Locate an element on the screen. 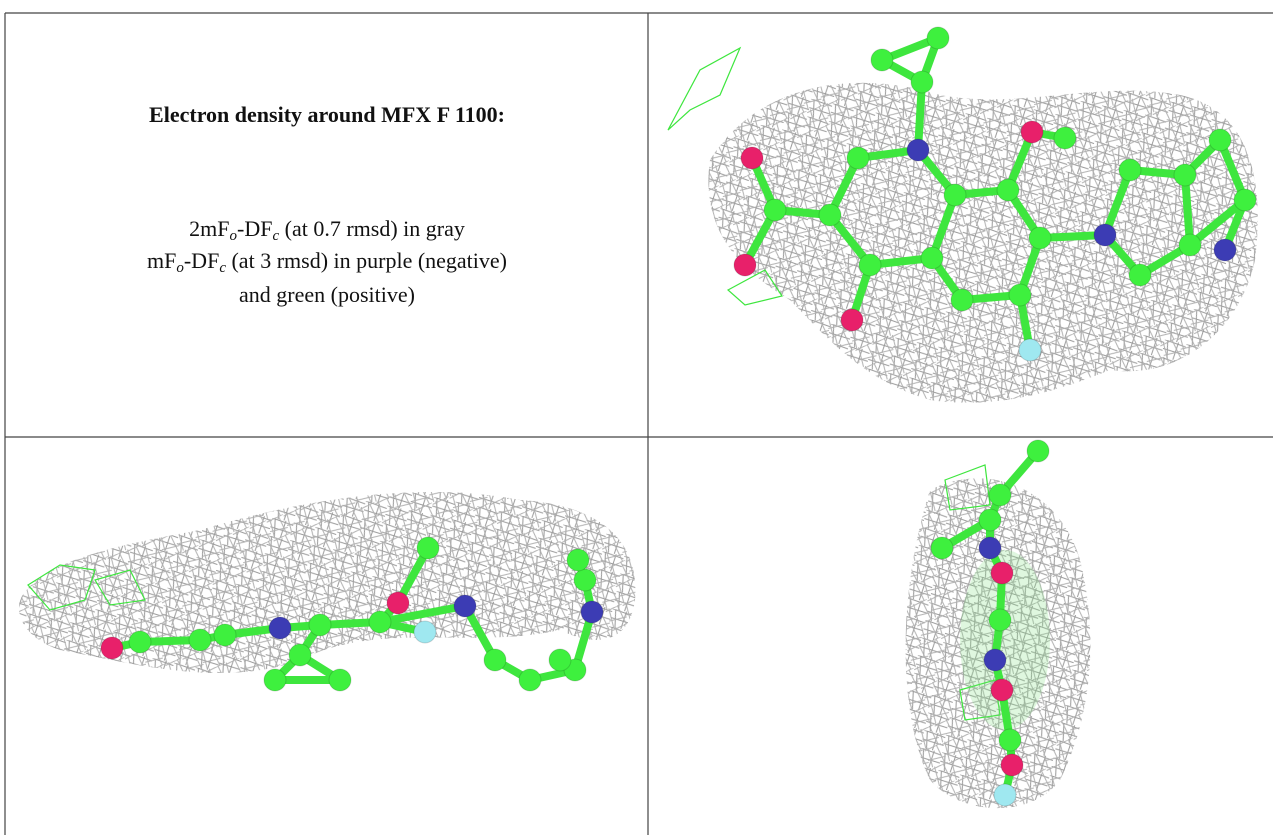 The image size is (1273, 835). legend-line: 2mFo-DFc (at 0.7 rmsd) in gray is located at coordinates (327, 230).